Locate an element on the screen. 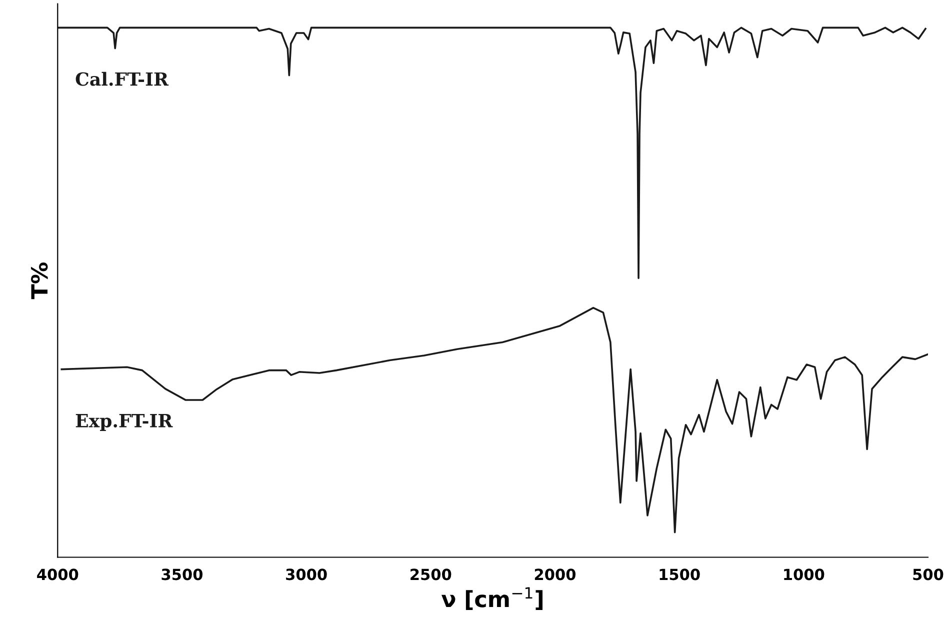  x-tick-label: 1500 is located at coordinates (680, 574).